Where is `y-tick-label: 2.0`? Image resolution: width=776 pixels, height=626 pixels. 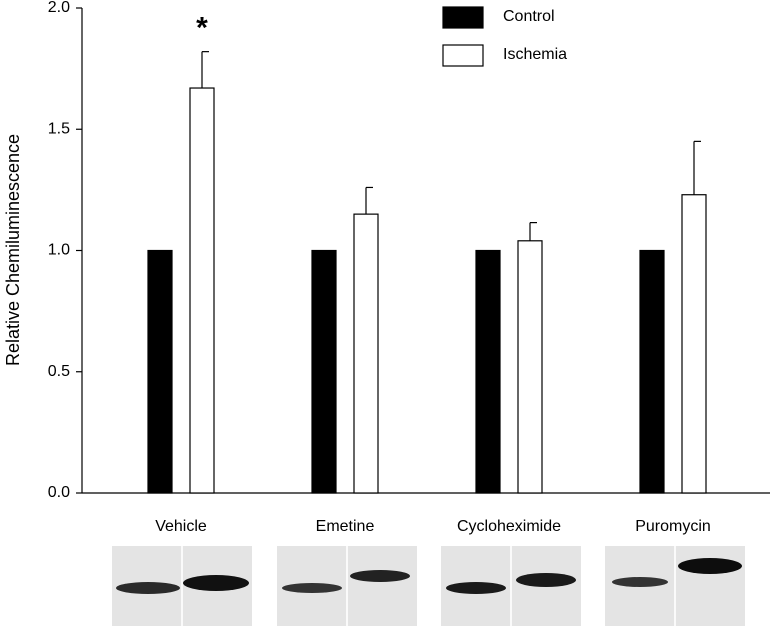 y-tick-label: 2.0 is located at coordinates (59, 8).